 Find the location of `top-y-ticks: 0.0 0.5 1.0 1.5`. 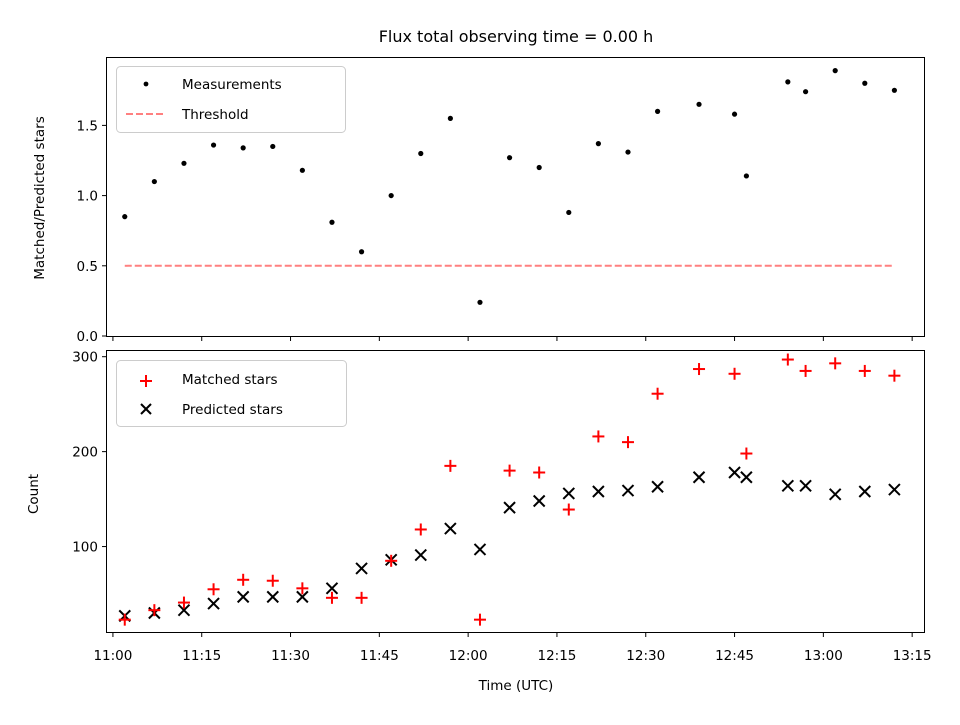

top-y-ticks: 0.0 0.5 1.0 1.5 is located at coordinates (92, 231).